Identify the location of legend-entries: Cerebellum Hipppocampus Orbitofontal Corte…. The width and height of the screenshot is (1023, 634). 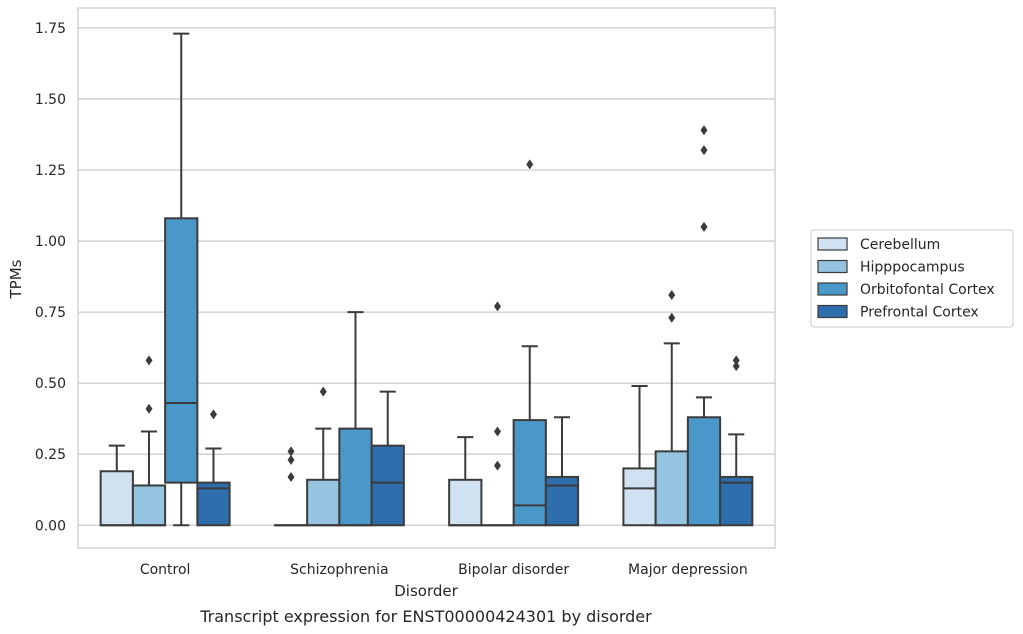
(906, 279).